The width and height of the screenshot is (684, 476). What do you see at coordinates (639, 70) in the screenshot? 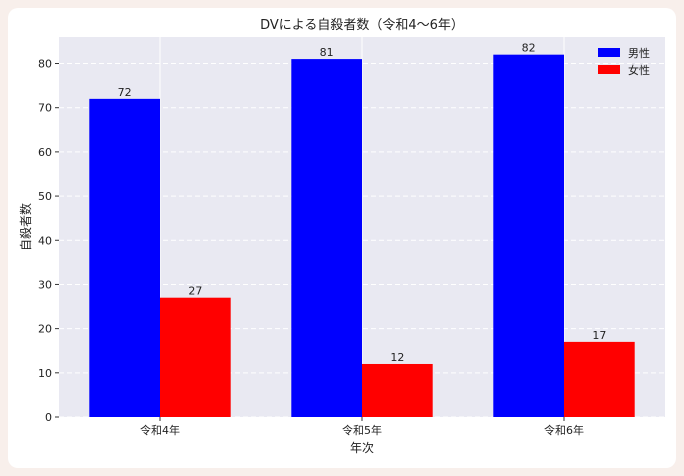
I see `legend-label-female: 女性` at bounding box center [639, 70].